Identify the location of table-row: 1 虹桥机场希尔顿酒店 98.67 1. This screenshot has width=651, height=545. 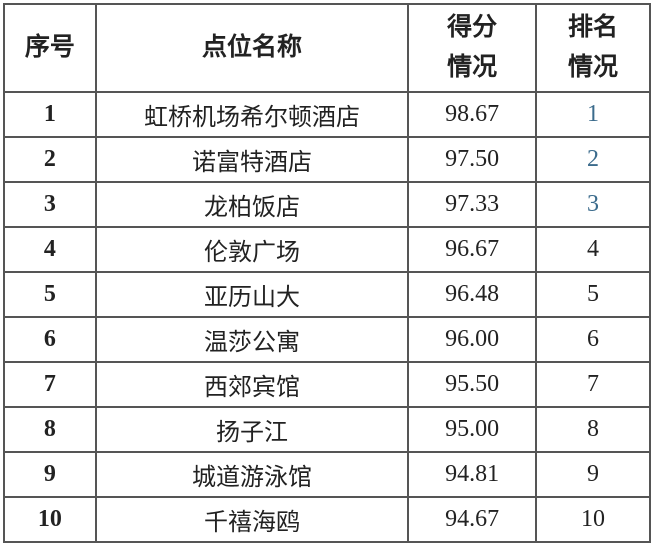
(327, 114).